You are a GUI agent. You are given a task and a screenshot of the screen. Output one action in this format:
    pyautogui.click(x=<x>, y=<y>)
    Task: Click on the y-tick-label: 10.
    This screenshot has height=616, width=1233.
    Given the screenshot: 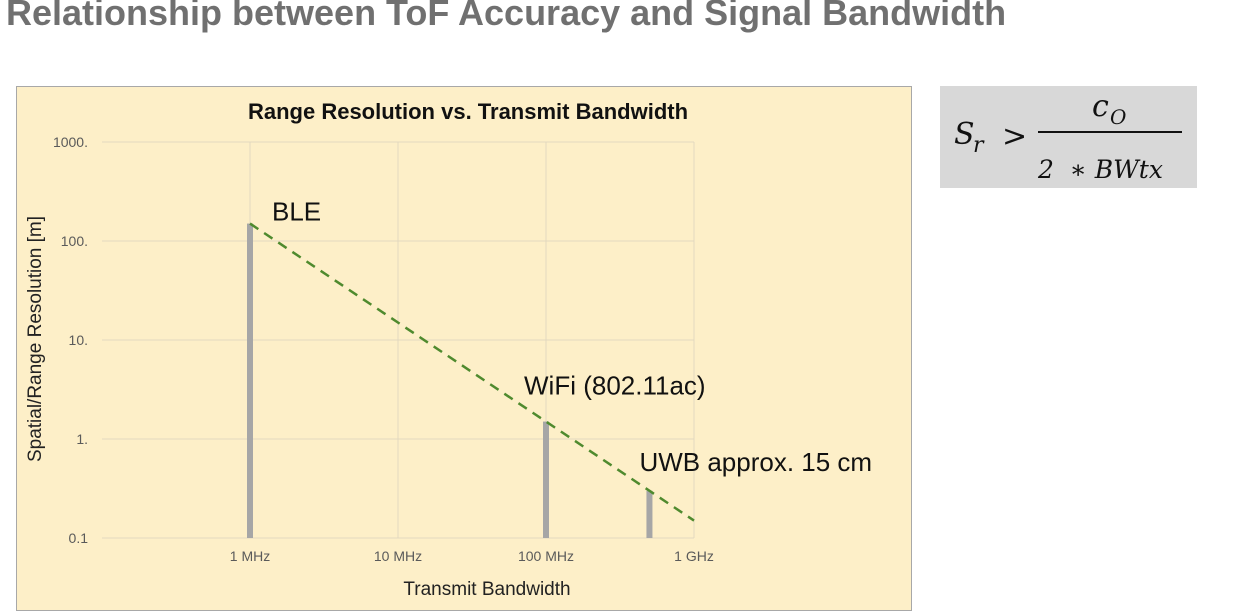 What is the action you would take?
    pyautogui.click(x=78, y=340)
    